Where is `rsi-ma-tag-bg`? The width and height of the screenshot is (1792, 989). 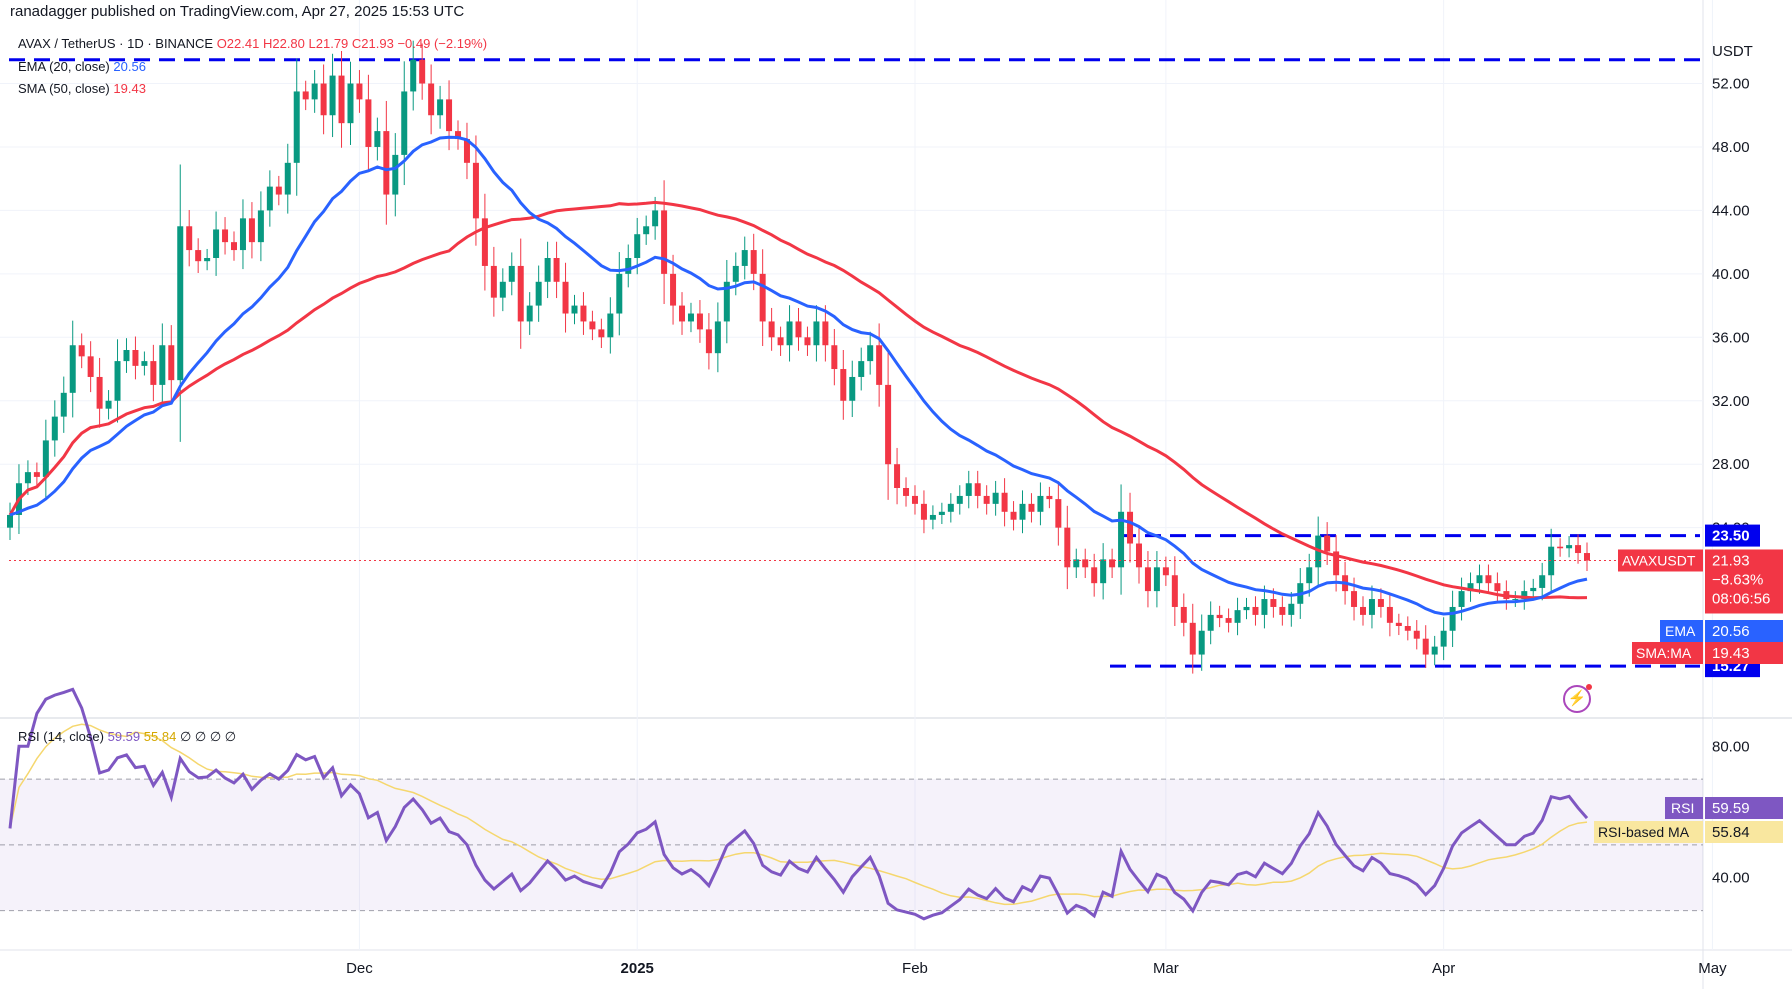 rsi-ma-tag-bg is located at coordinates (1744, 832).